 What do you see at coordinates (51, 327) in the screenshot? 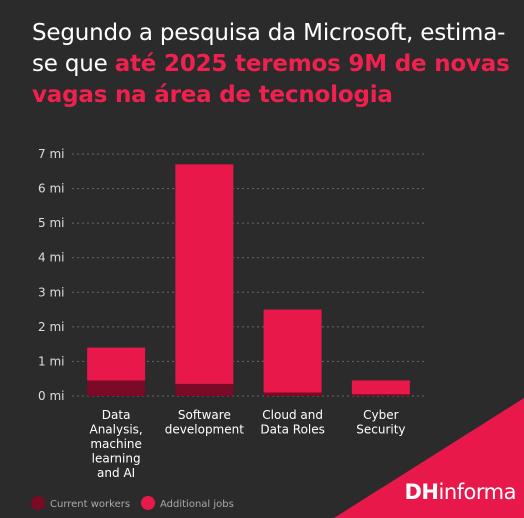
I see `y-tick-label: 2 mi` at bounding box center [51, 327].